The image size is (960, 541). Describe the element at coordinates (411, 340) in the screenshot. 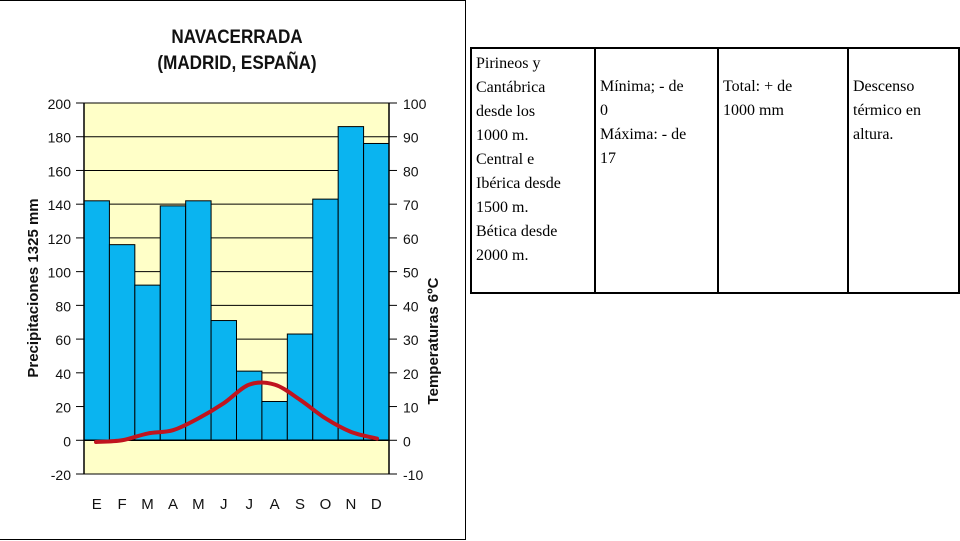

I see `tick-label-right: 30` at that location.